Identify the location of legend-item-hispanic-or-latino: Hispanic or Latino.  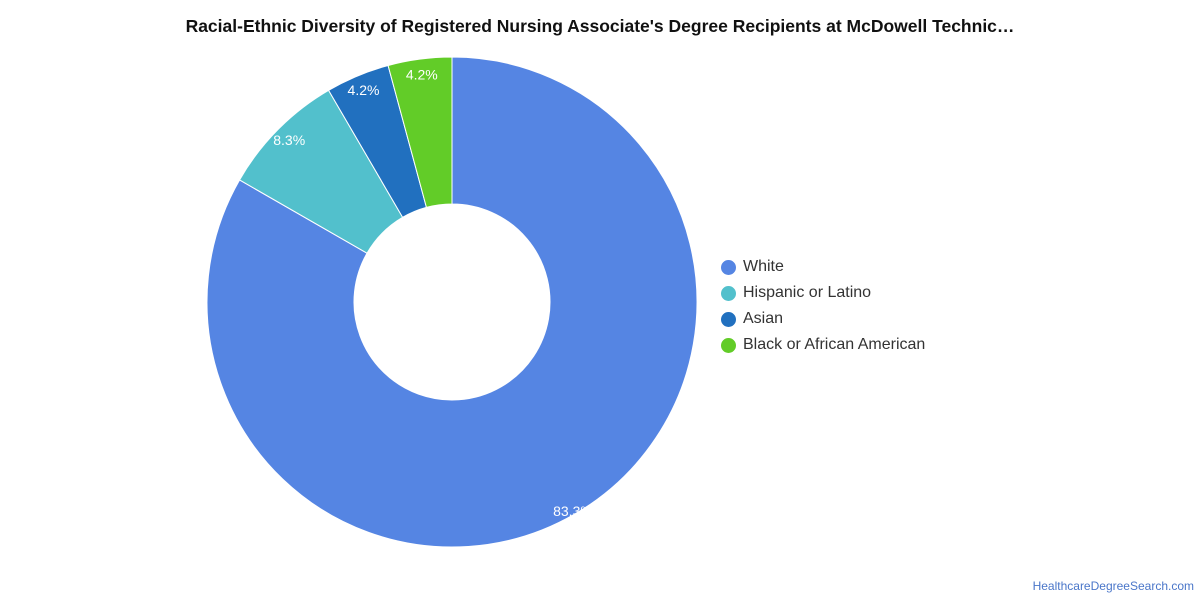
(823, 293).